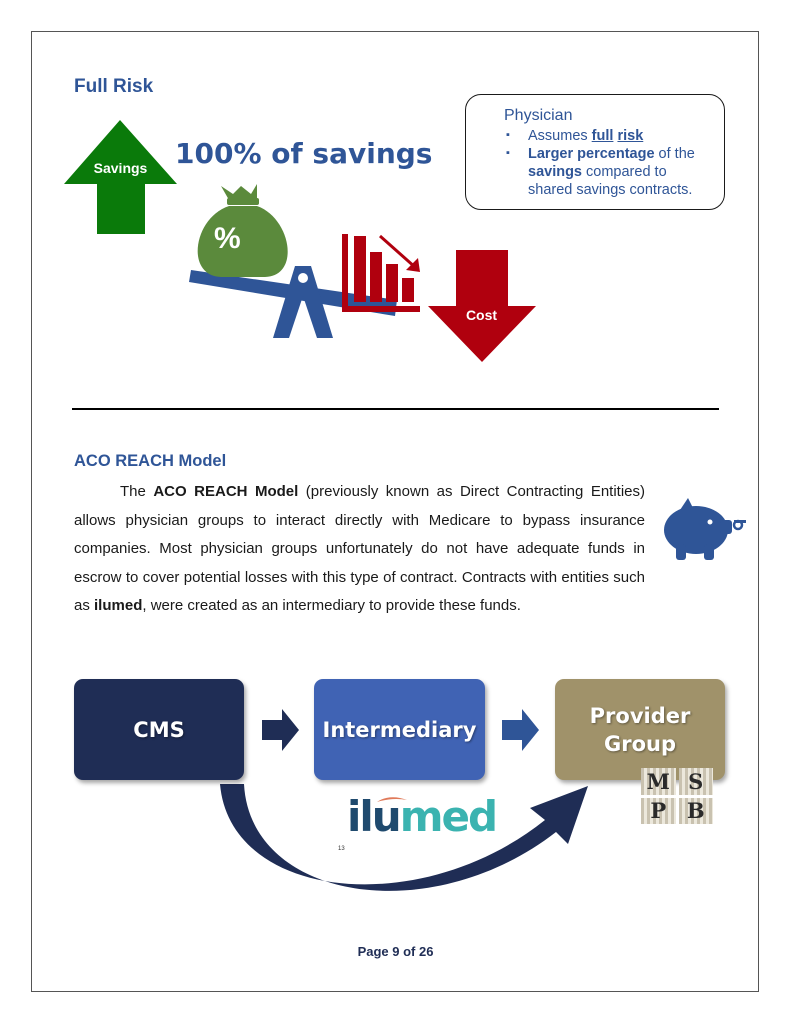  What do you see at coordinates (120, 177) in the screenshot?
I see `savings-up-arrow` at bounding box center [120, 177].